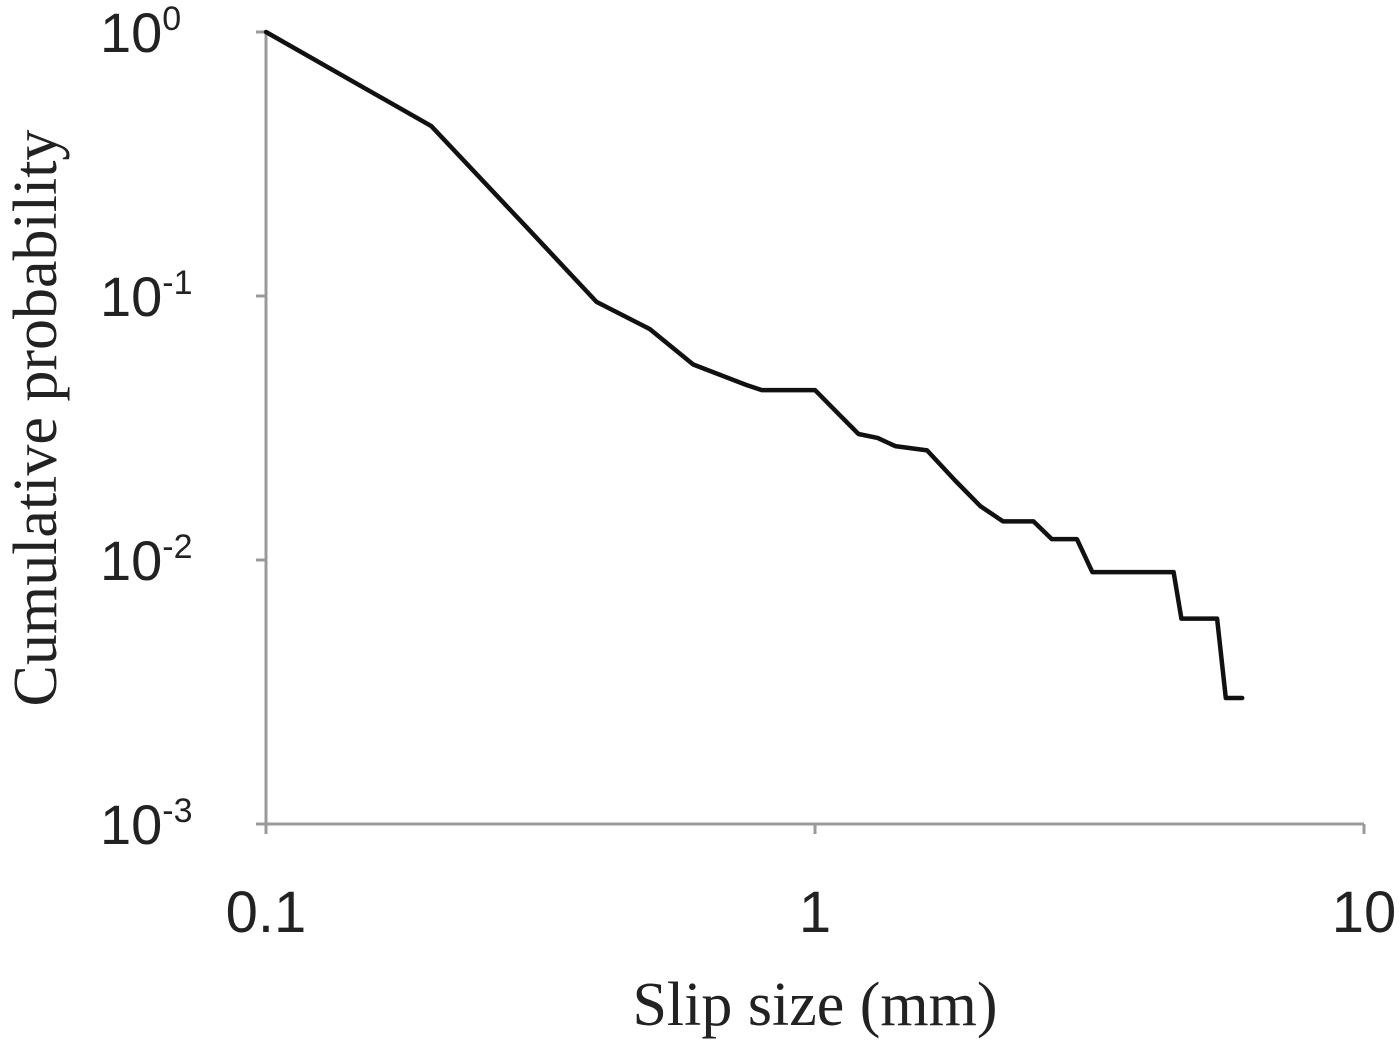 The width and height of the screenshot is (1400, 1052). What do you see at coordinates (146, 296) in the screenshot?
I see `y-tick-label: 10⁻¹` at bounding box center [146, 296].